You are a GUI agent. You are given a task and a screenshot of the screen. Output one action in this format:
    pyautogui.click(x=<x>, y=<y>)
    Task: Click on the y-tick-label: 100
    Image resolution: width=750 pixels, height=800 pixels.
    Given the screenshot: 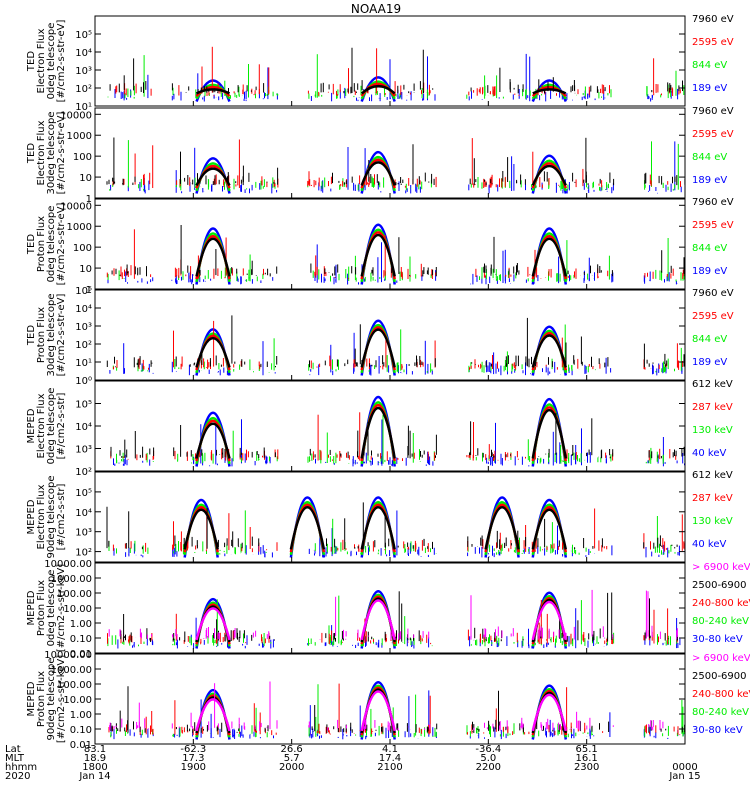 What is the action you would take?
    pyautogui.click(x=82, y=157)
    